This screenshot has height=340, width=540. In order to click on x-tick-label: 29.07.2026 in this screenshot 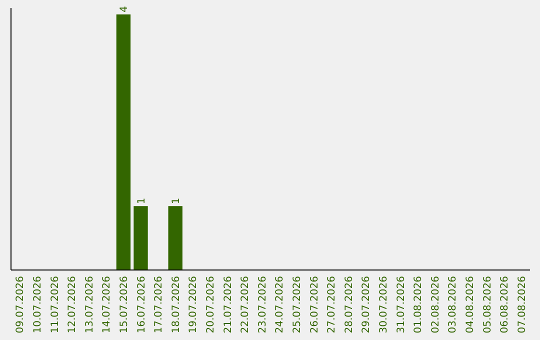, I will do `click(366, 305)`.